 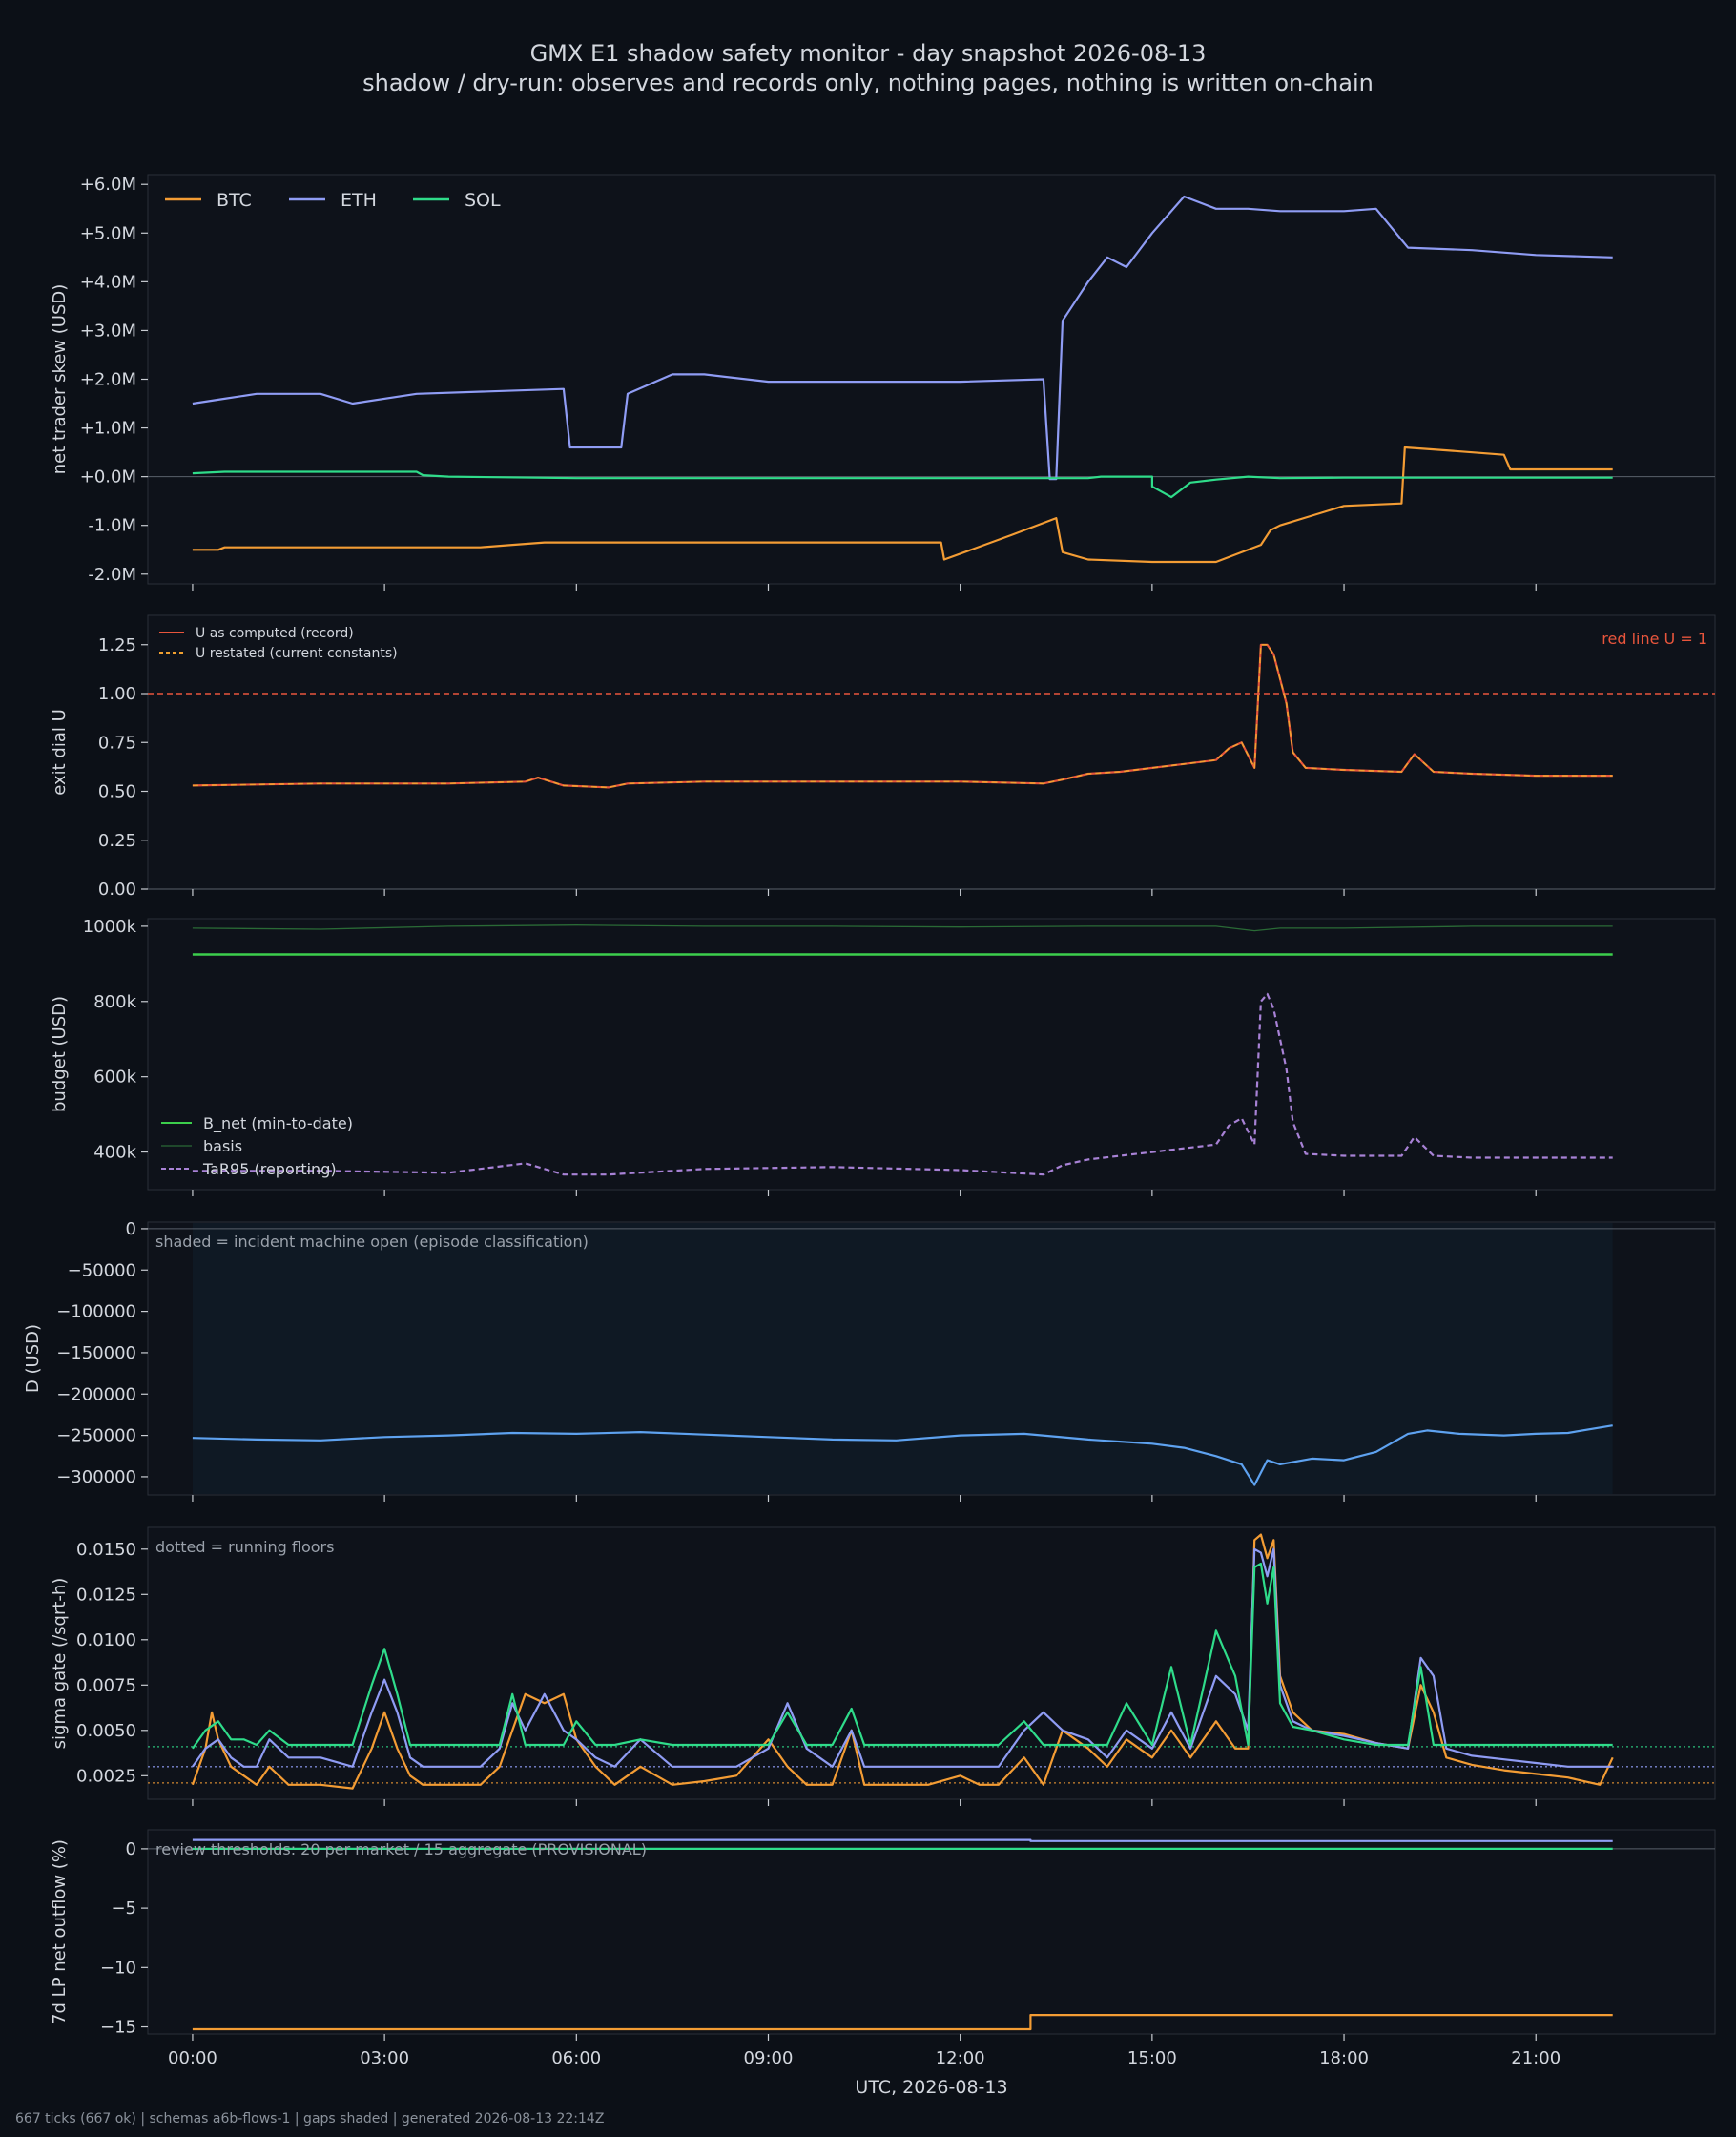 What do you see at coordinates (1344, 2058) in the screenshot?
I see `x-tick-label: 18:00` at bounding box center [1344, 2058].